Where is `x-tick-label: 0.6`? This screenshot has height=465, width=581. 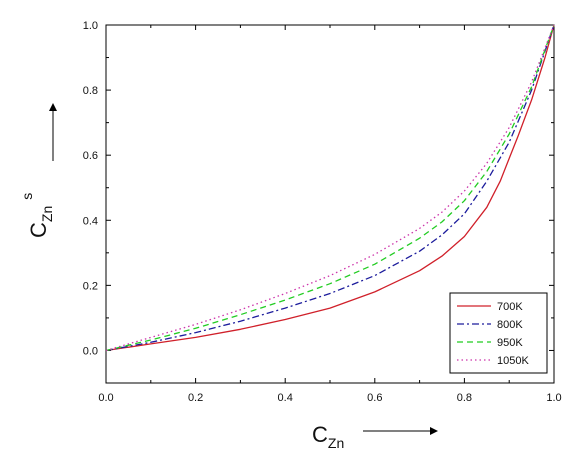
x-tick-label: 0.6 is located at coordinates (374, 398).